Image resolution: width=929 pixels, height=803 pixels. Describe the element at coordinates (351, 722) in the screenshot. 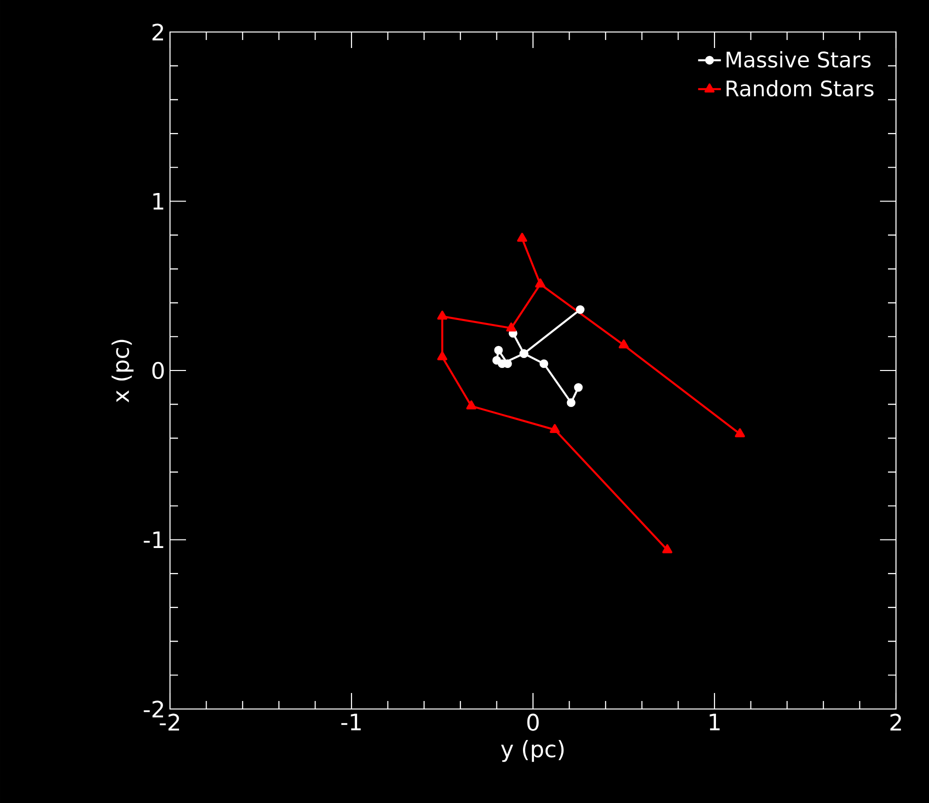

I see `x-tick-label: -1` at that location.